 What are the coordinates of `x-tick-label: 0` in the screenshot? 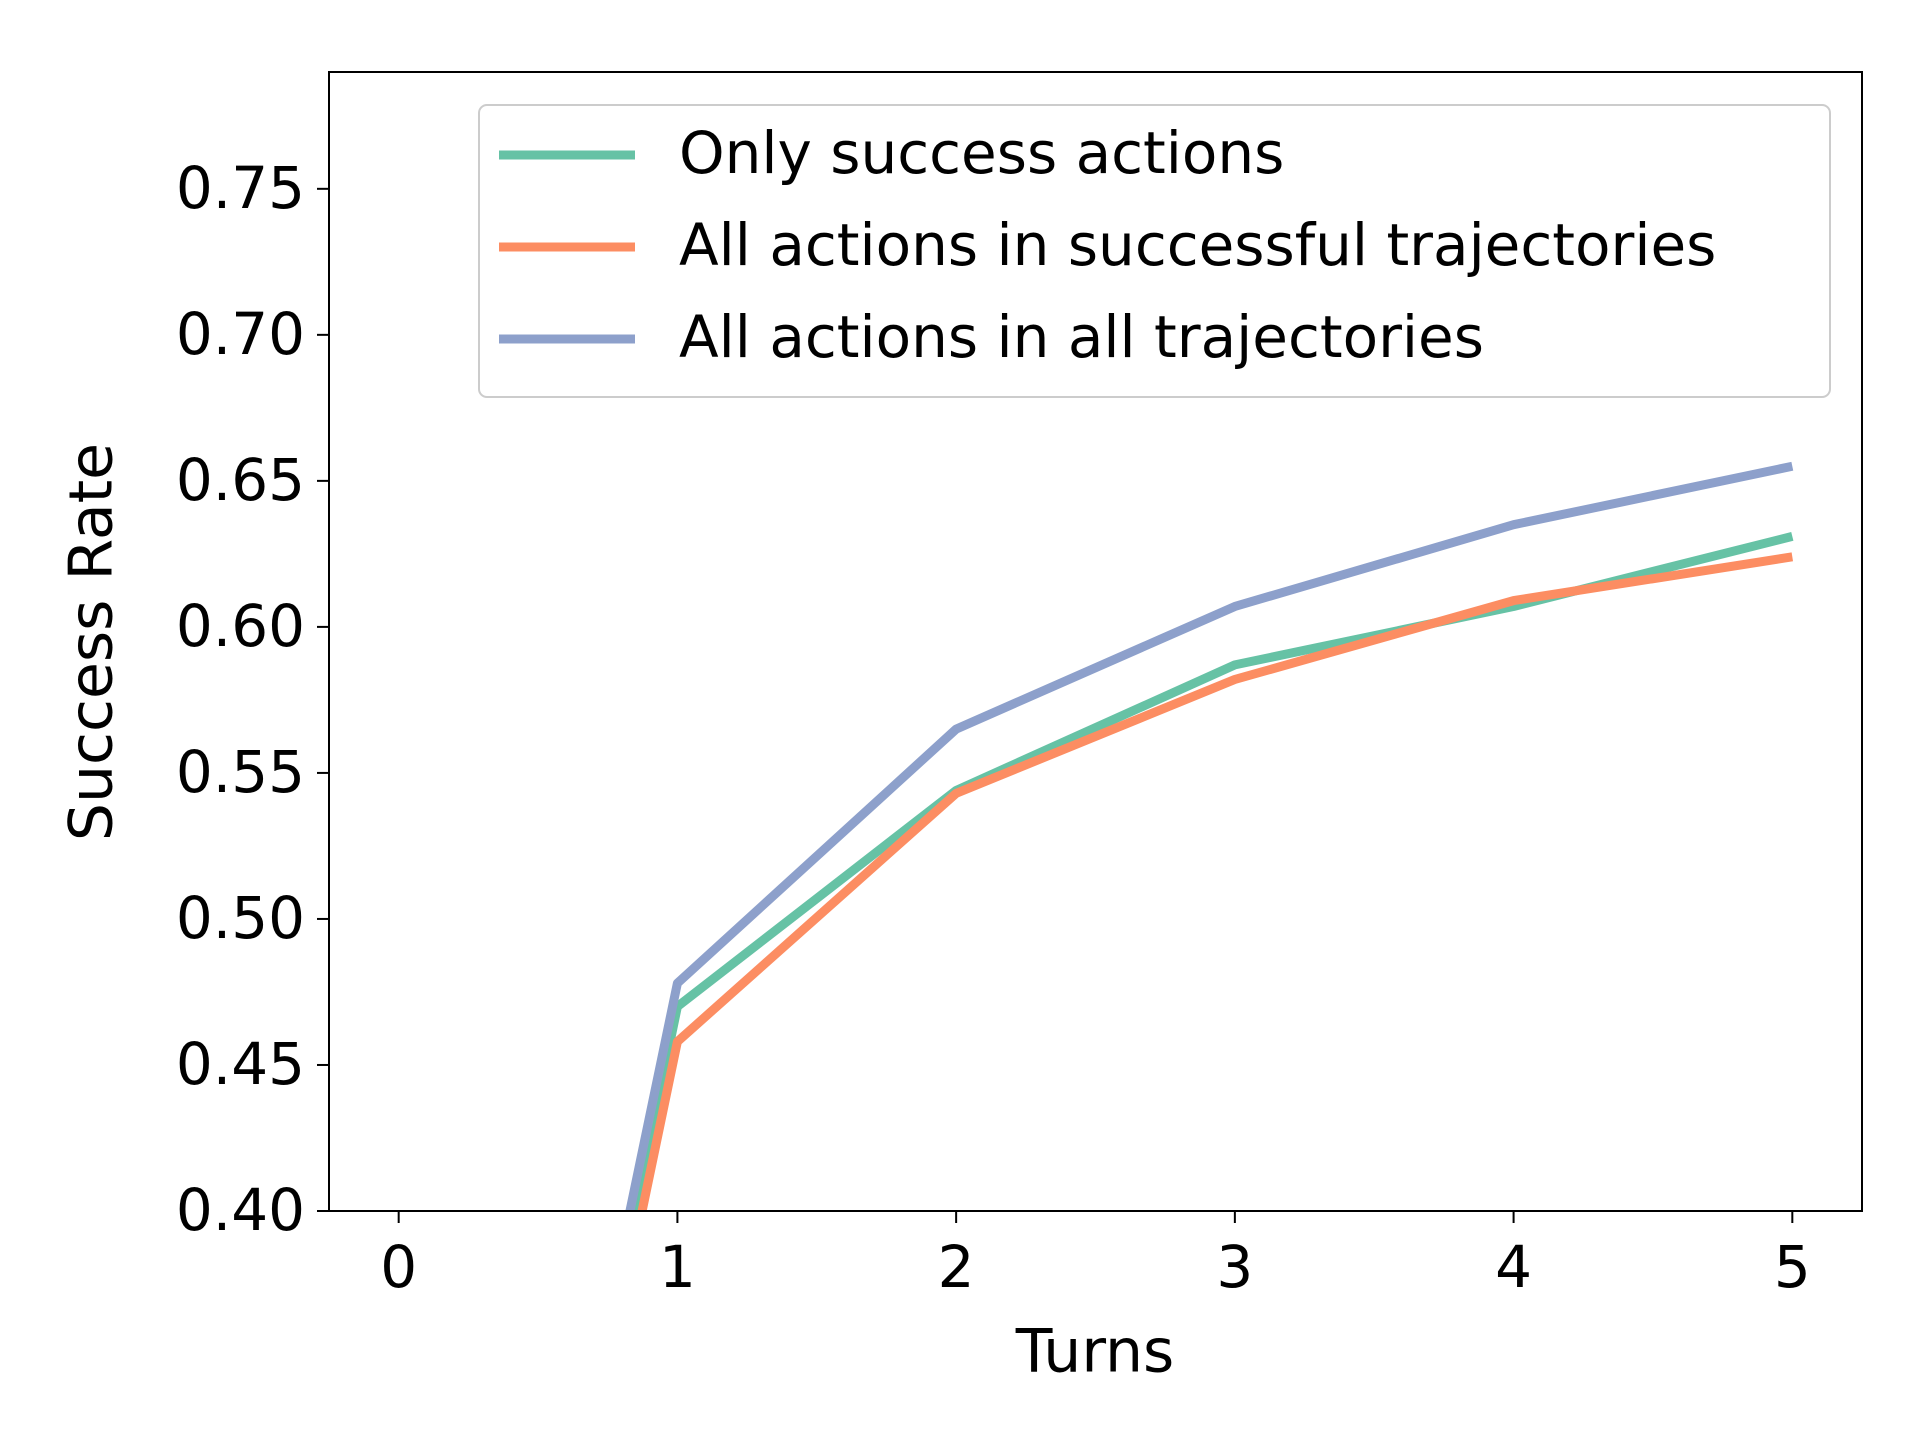 It's located at (398, 1267).